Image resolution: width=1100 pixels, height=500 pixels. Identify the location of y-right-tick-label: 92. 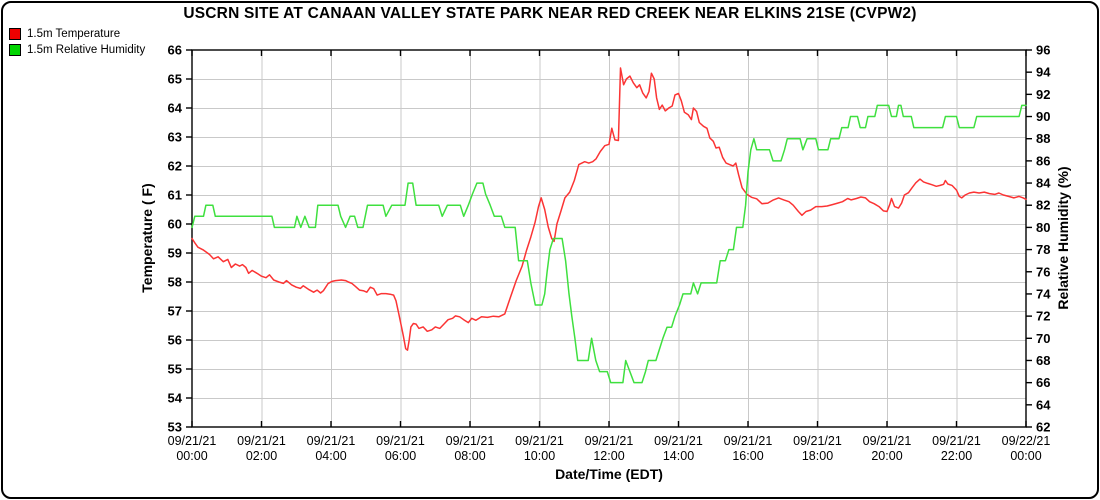
(1043, 94).